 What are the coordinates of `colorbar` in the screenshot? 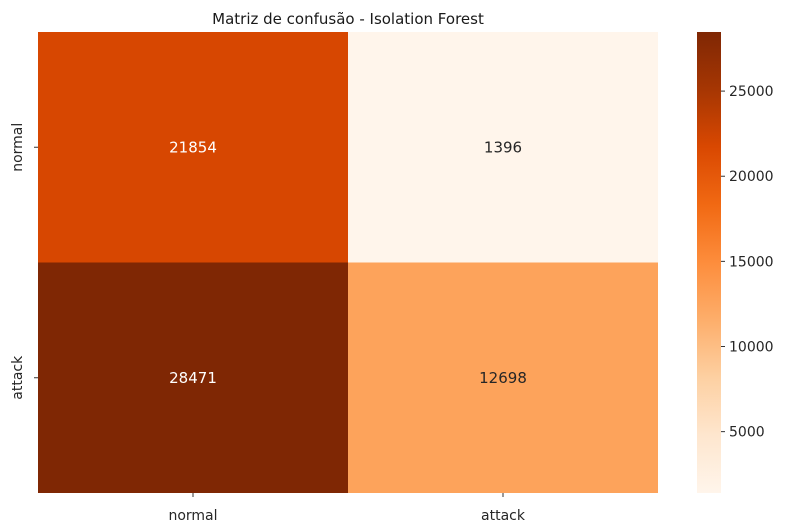 It's located at (709, 262).